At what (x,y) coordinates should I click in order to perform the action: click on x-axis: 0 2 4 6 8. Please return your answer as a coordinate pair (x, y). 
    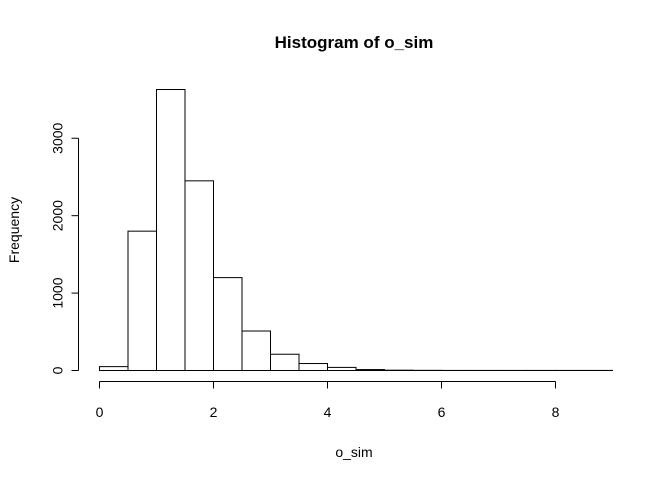
    Looking at the image, I should click on (328, 400).